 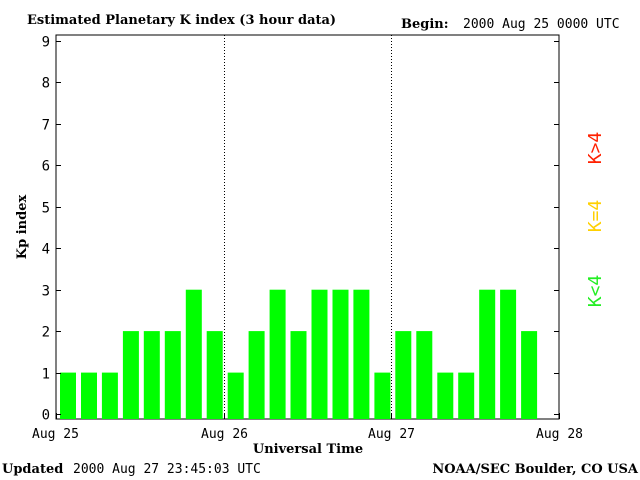 What do you see at coordinates (559, 434) in the screenshot?
I see `x-tick-label: Aug 28` at bounding box center [559, 434].